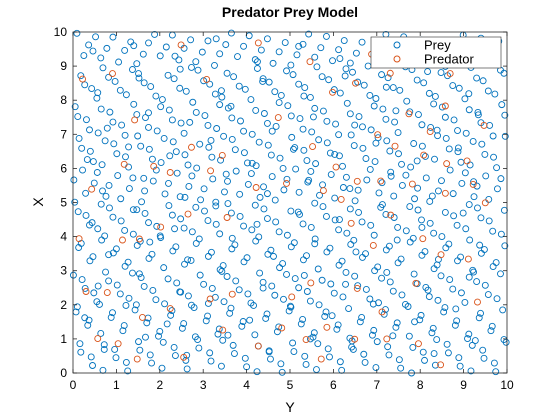 Image resolution: width=560 pixels, height=420 pixels. I want to click on x-tick-label: 5, so click(290, 385).